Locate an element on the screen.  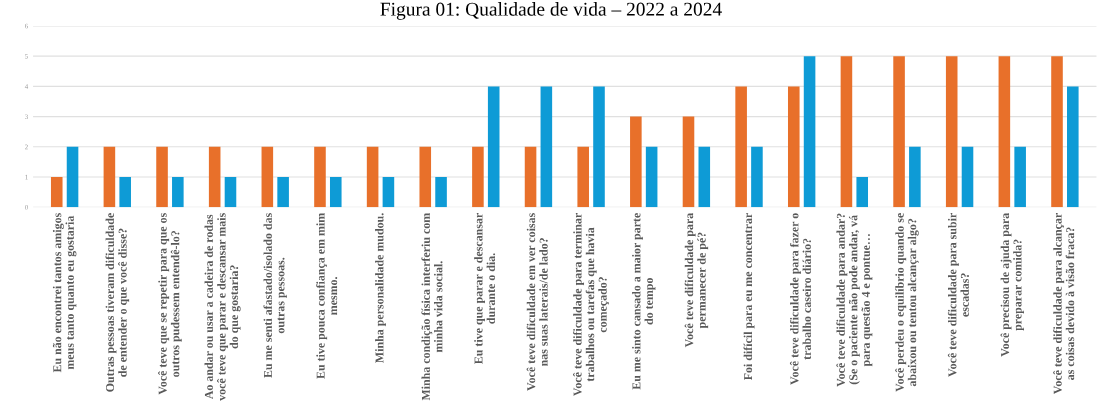
x-tick-label: Você teve que se repetir para que os outros pudessem entendê-lo? is located at coordinates (170, 304).